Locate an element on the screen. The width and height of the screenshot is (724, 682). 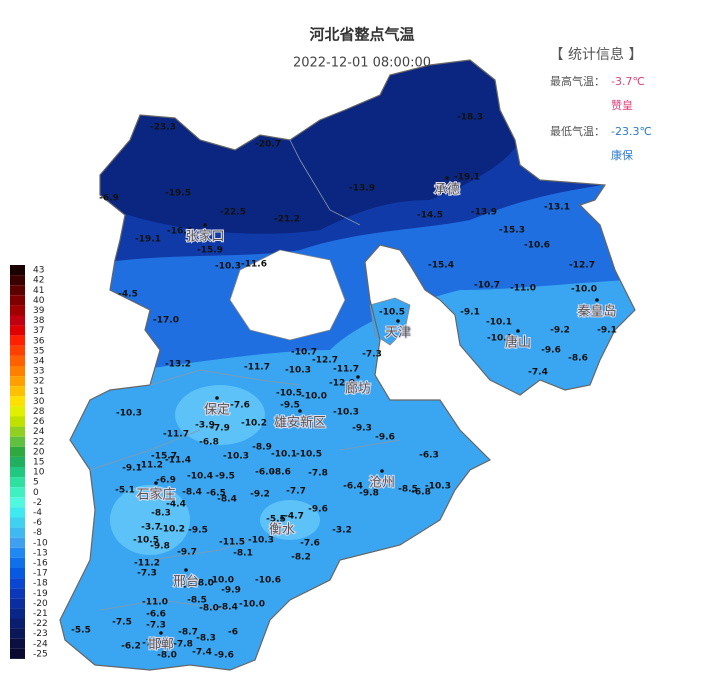
legend-label: 24 is located at coordinates (39, 432).